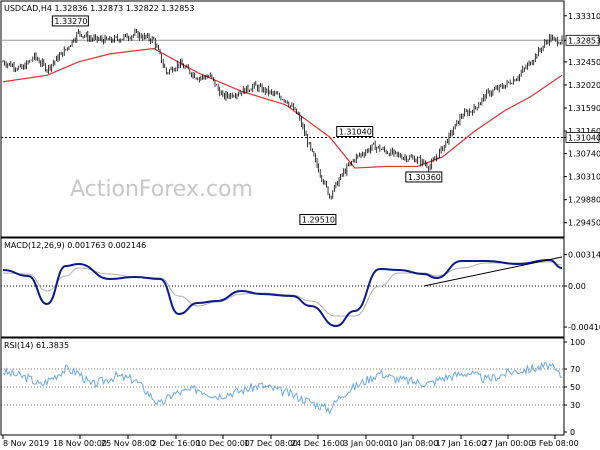 This screenshot has height=450, width=600. Describe the element at coordinates (271, 443) in the screenshot. I see `x-tick-label: 17 Dec 08:00` at that location.